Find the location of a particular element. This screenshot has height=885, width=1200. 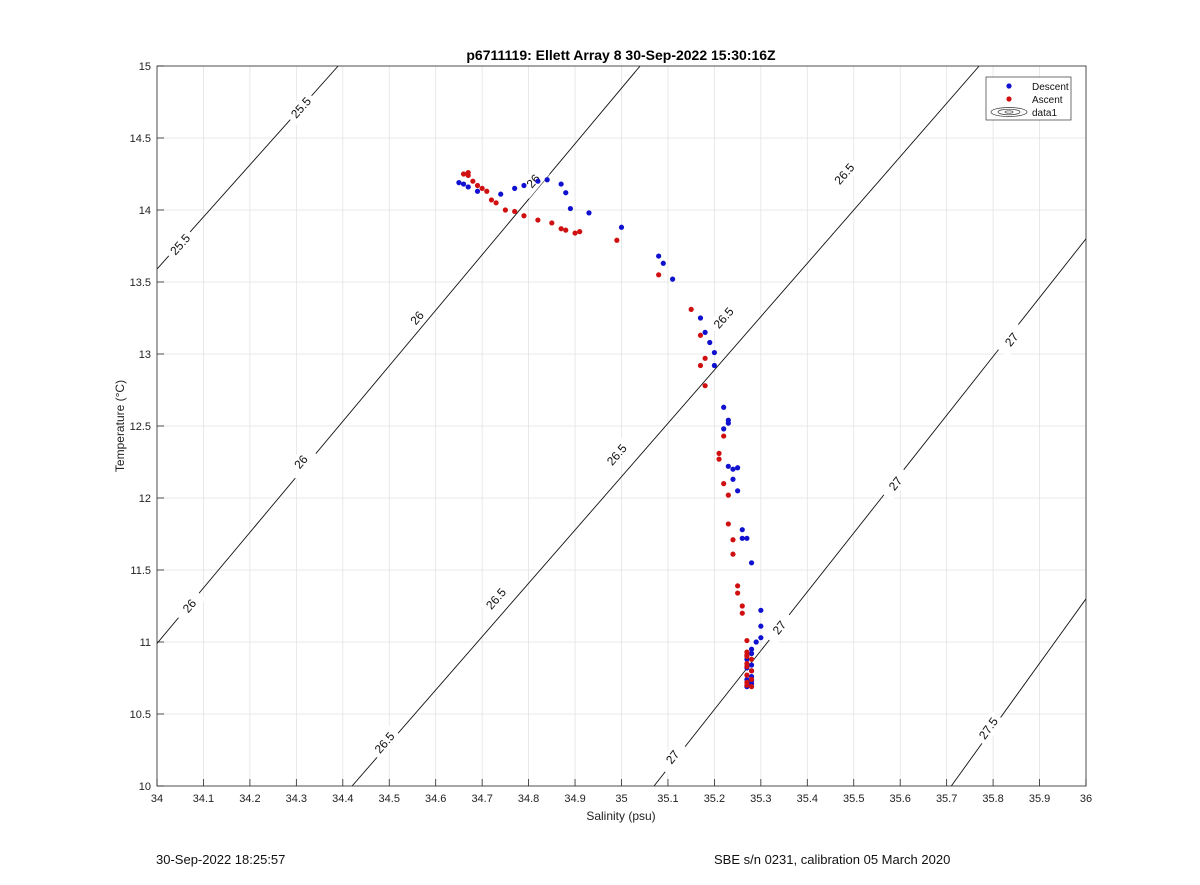

y-tick-label: 14.5 is located at coordinates (140, 139).